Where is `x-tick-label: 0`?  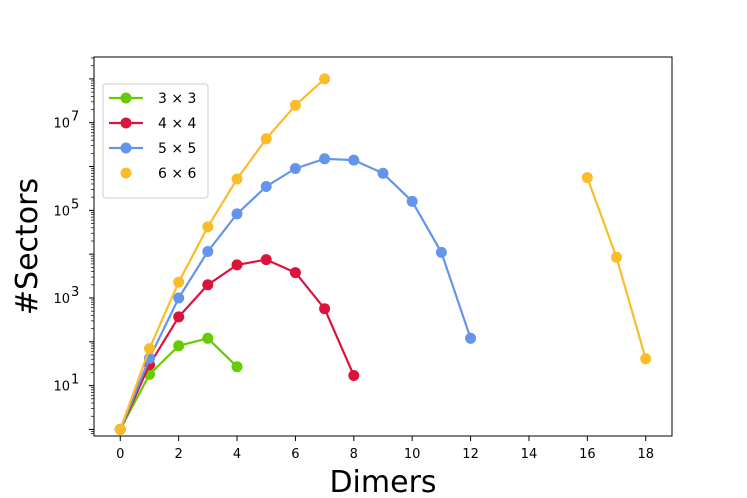
x-tick-label: 0 is located at coordinates (120, 454).